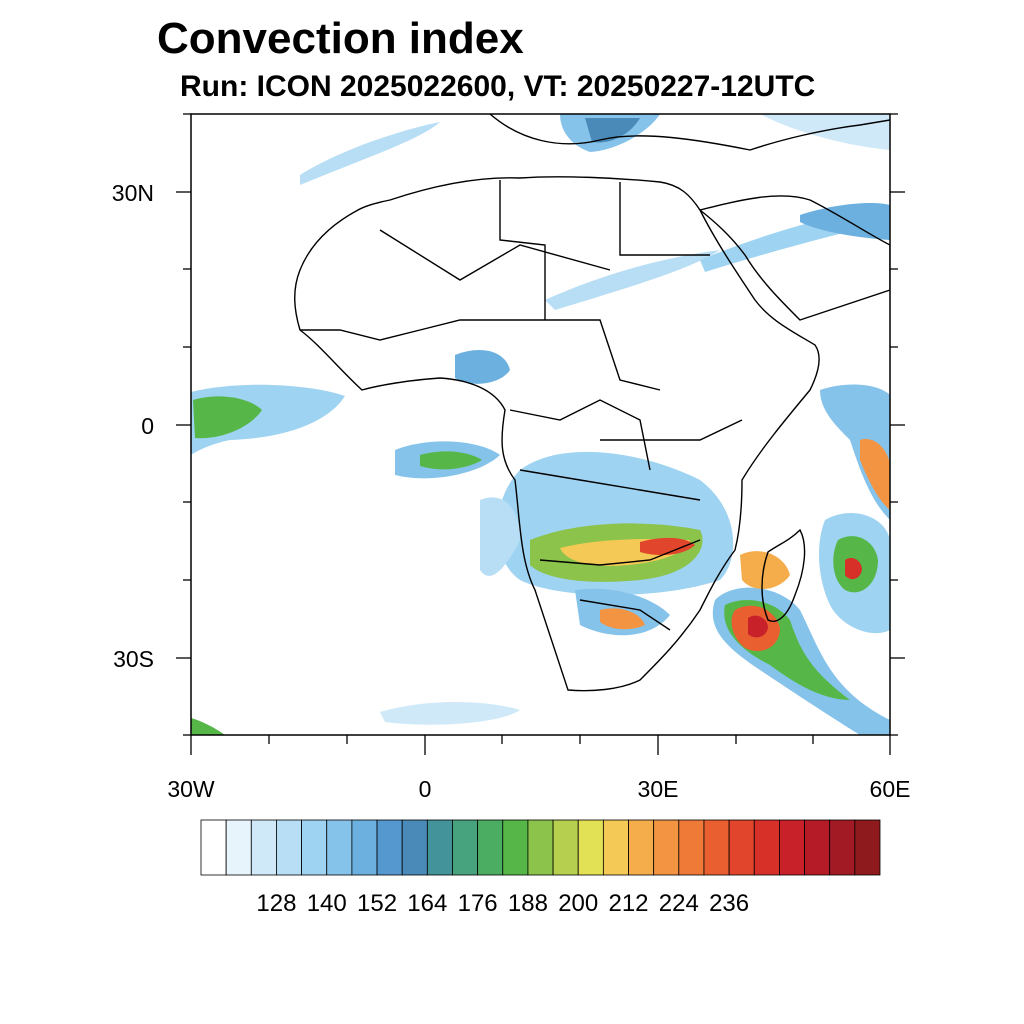 Image resolution: width=1024 pixels, height=1024 pixels. What do you see at coordinates (667, 546) in the screenshot?
I see `field-zambia-hot` at bounding box center [667, 546].